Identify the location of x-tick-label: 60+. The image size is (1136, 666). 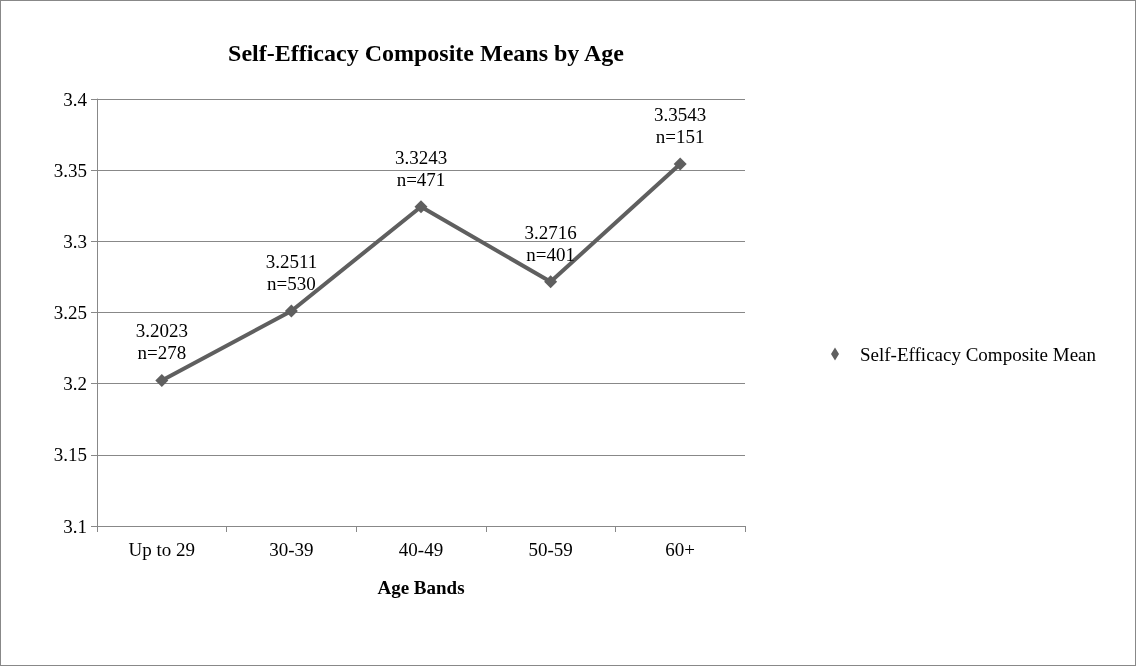
(680, 549).